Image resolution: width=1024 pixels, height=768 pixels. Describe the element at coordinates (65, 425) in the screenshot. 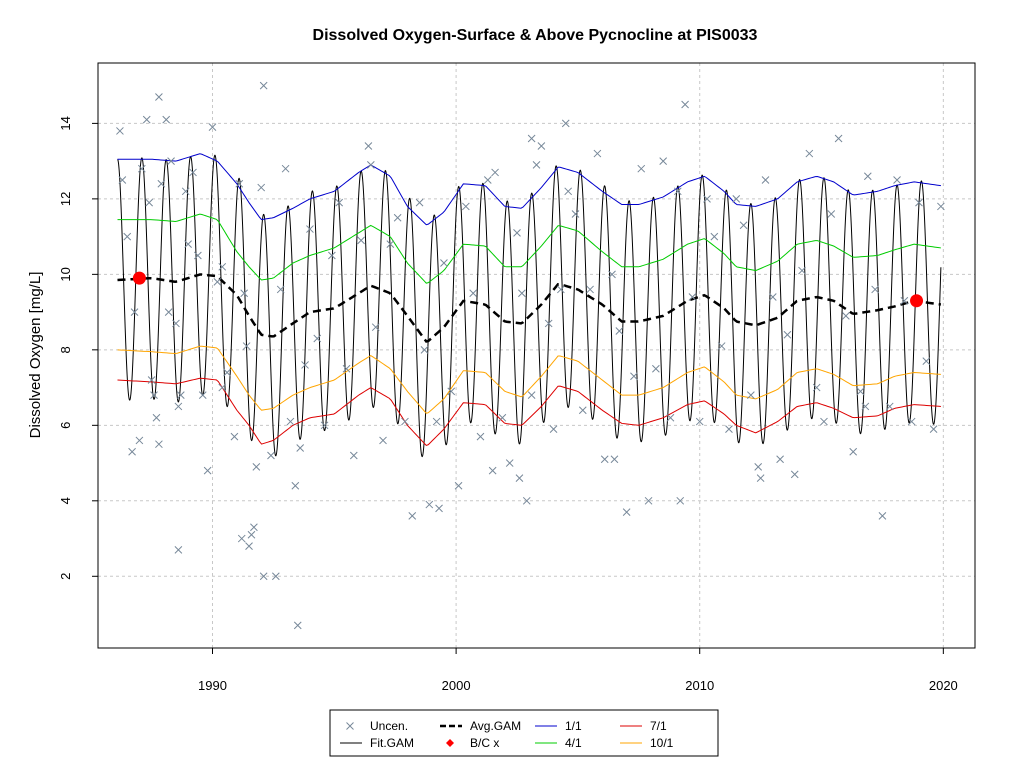

I see `y-tick-label: 6` at that location.